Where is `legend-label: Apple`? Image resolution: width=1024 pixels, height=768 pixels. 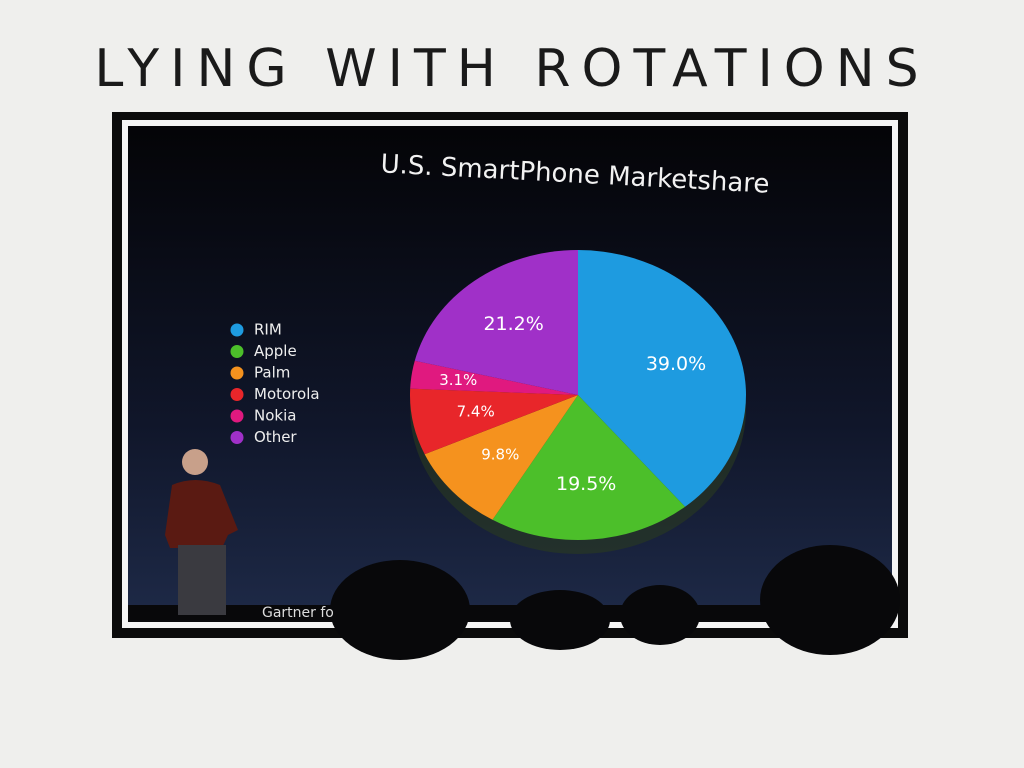 legend-label: Apple is located at coordinates (275, 351).